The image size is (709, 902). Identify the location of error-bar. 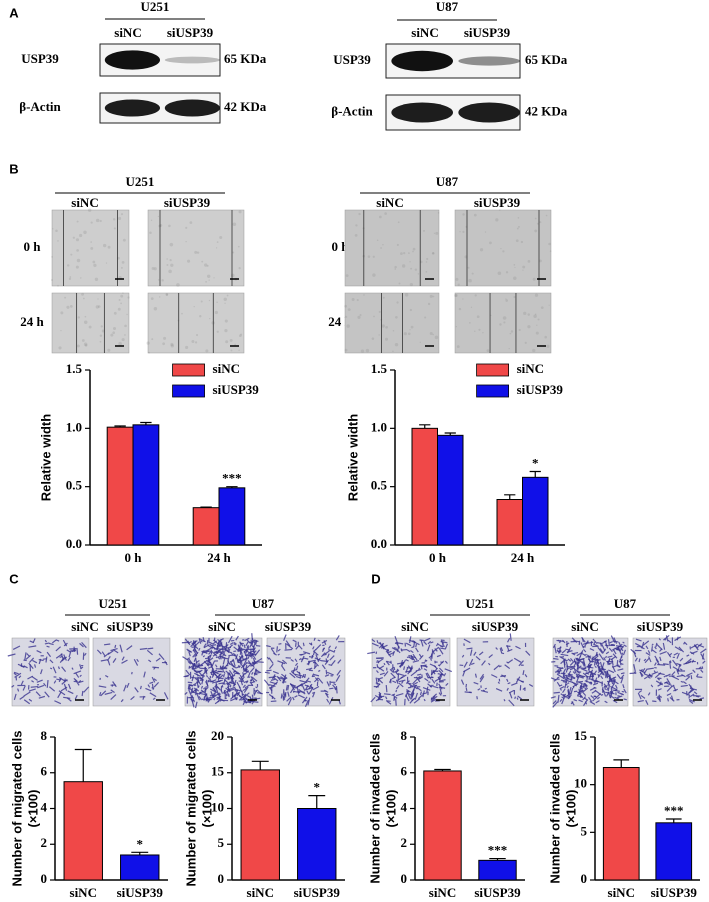
(425, 426).